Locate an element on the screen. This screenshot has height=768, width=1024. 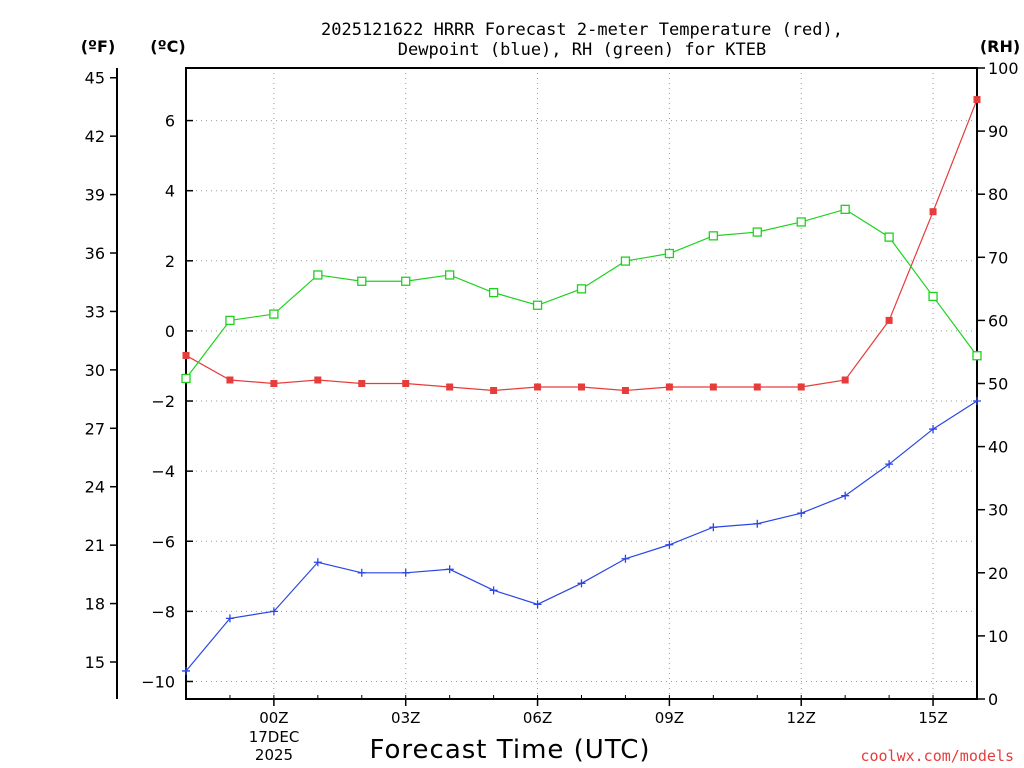
x-tick-label: 09Z is located at coordinates (669, 718).